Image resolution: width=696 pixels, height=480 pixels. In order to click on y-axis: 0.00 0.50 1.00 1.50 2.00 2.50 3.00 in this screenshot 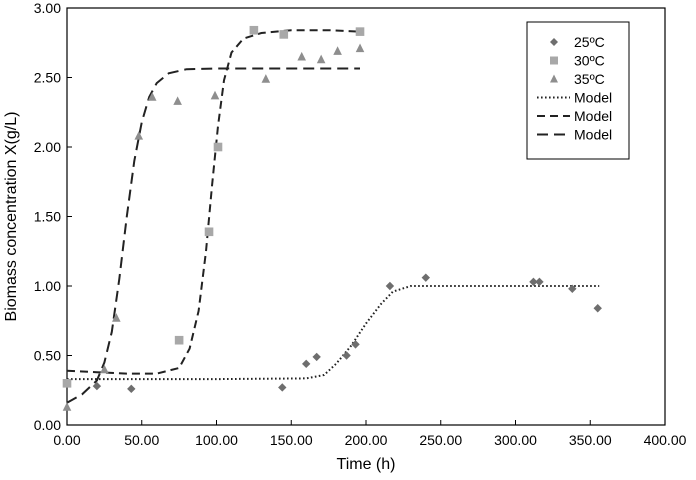, I will do `click(53, 216)`.